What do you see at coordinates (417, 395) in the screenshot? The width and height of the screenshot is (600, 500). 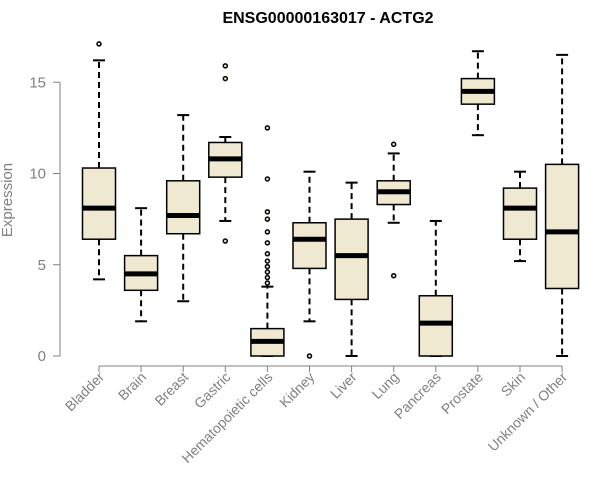 I see `x-tick-label: Pancreas` at bounding box center [417, 395].